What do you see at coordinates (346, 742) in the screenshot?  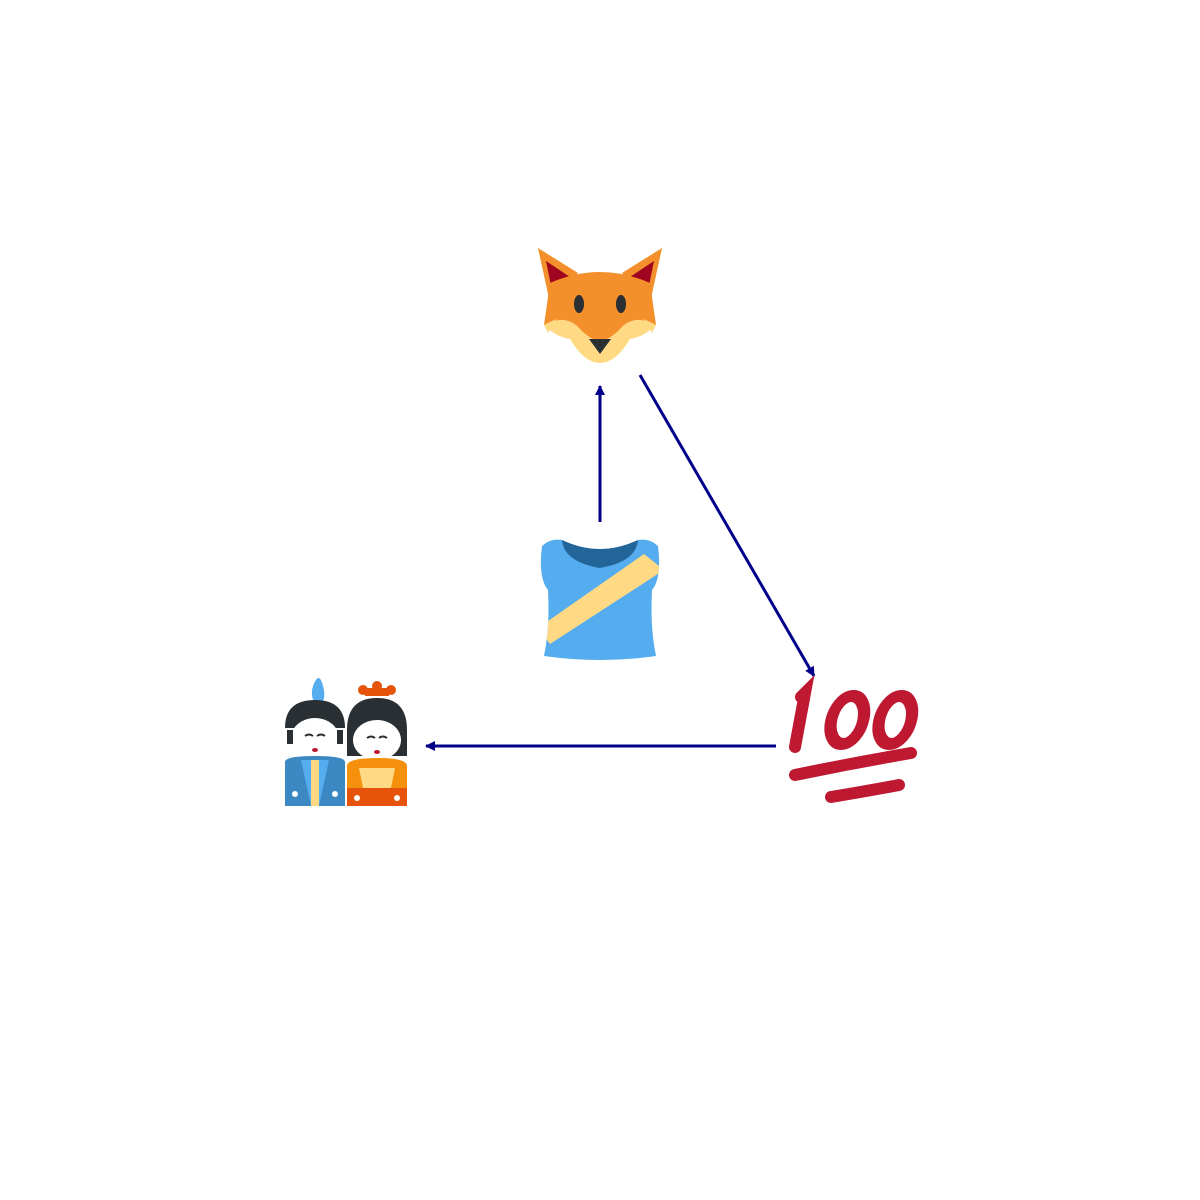 I see `japanese-dolls-icon` at bounding box center [346, 742].